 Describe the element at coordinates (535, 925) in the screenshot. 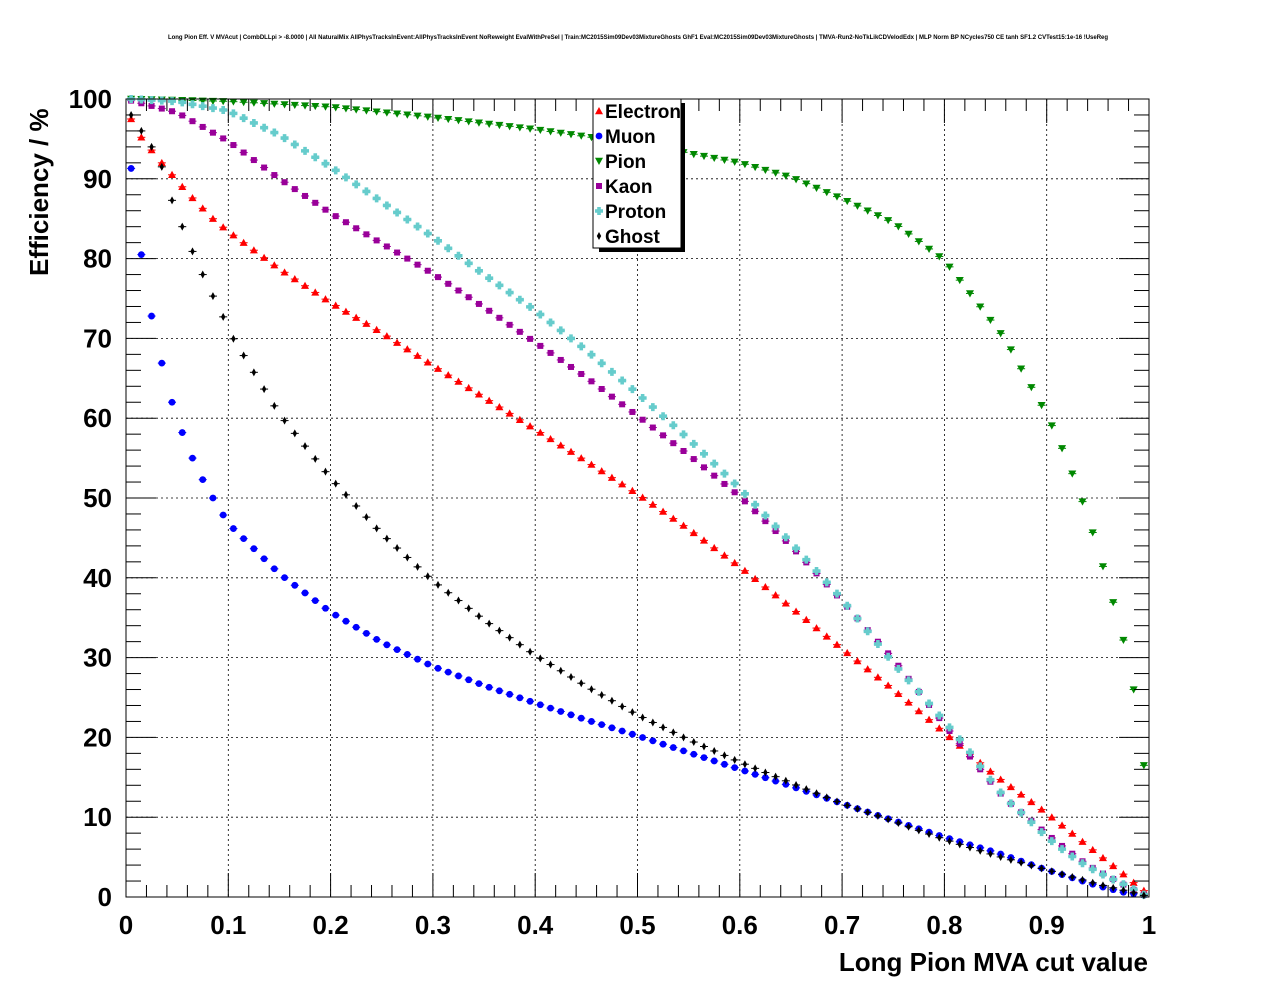

I see `x-tick-label: 0.4` at that location.